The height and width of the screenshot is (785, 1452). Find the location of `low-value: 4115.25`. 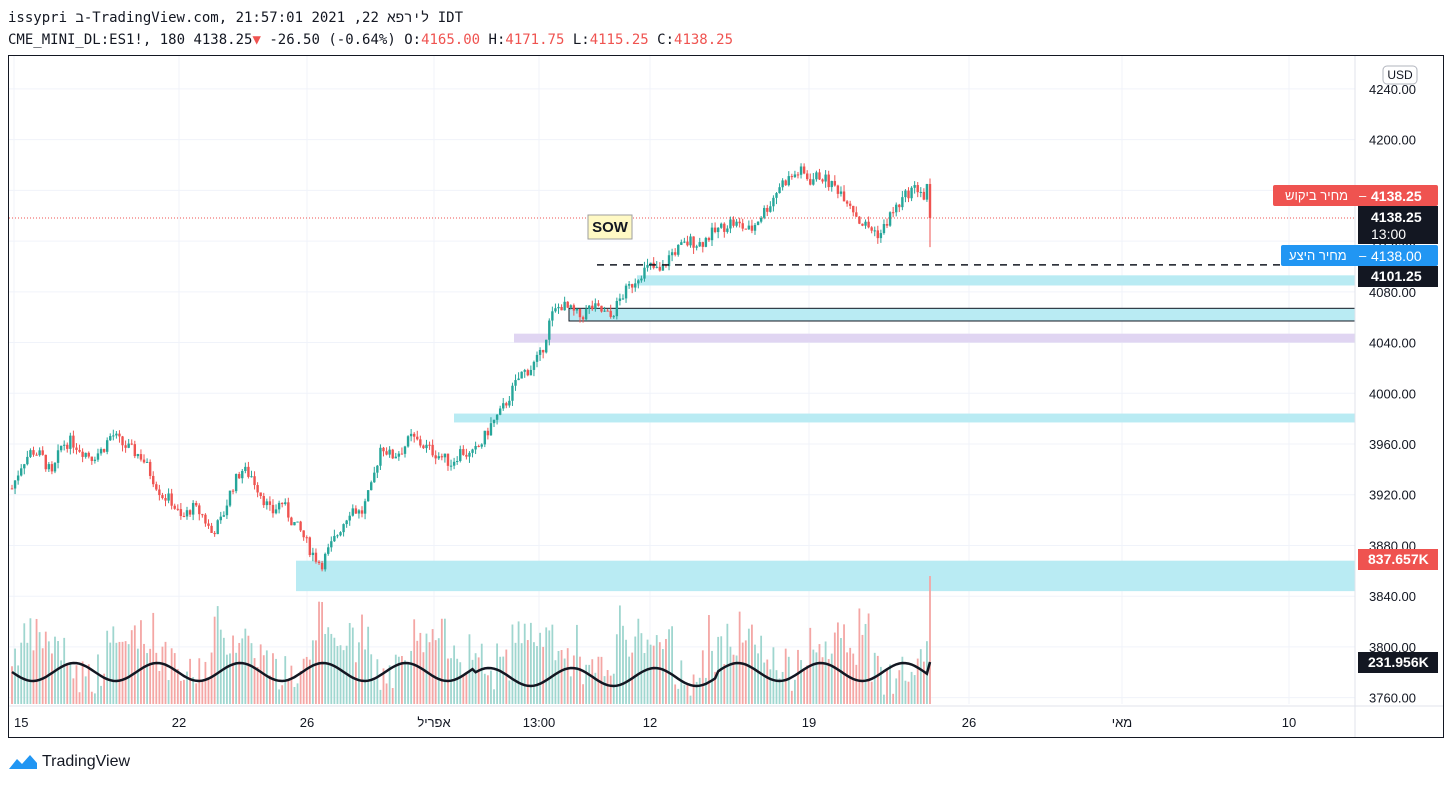

low-value: 4115.25 is located at coordinates (619, 40).